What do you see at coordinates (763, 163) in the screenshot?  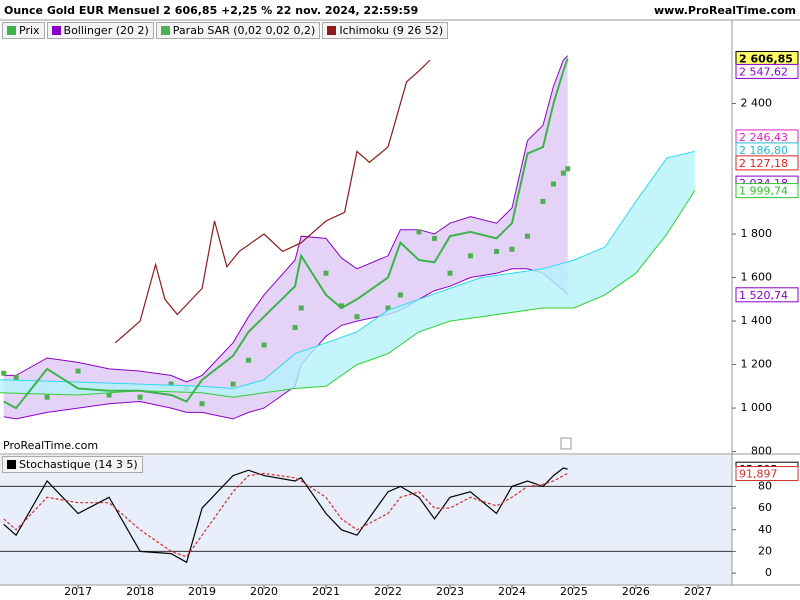 I see `last-value-label: 2 127,18` at bounding box center [763, 163].